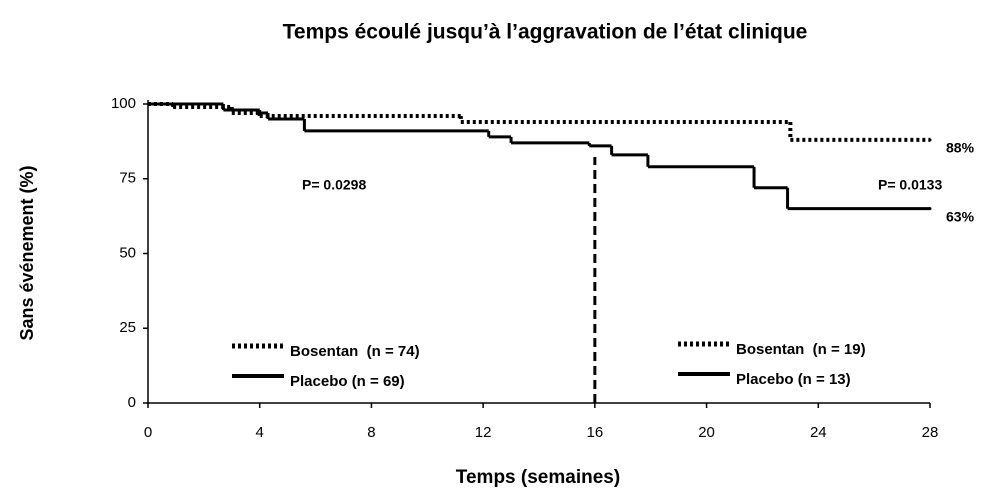  Describe the element at coordinates (960, 148) in the screenshot. I see `end-label: 88%` at that location.